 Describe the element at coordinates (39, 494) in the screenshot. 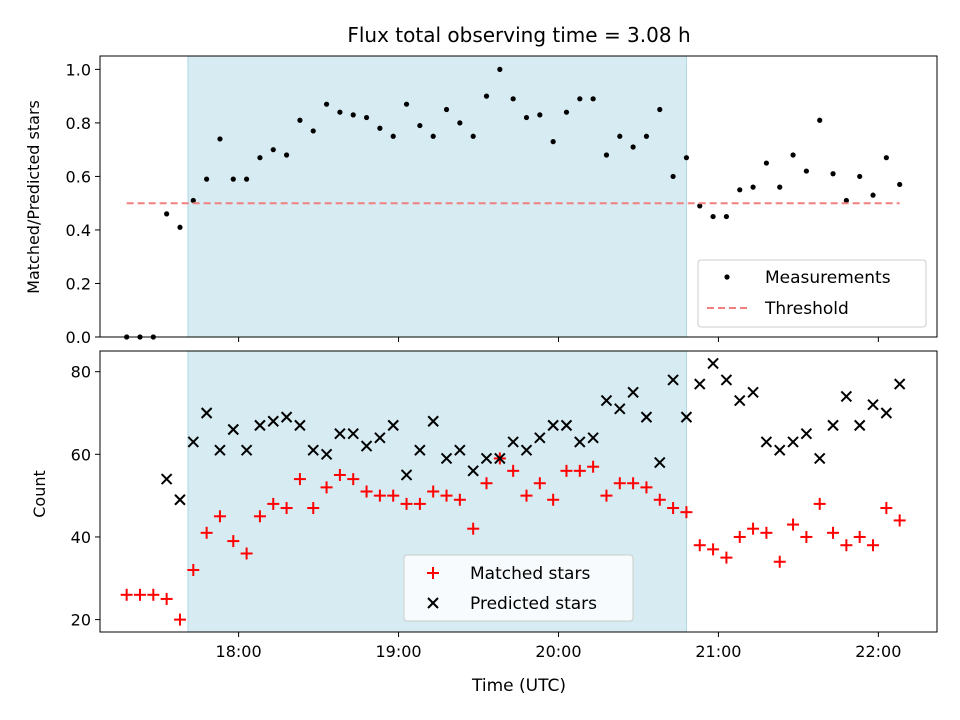

I see `count-y-axis-label: Count` at that location.